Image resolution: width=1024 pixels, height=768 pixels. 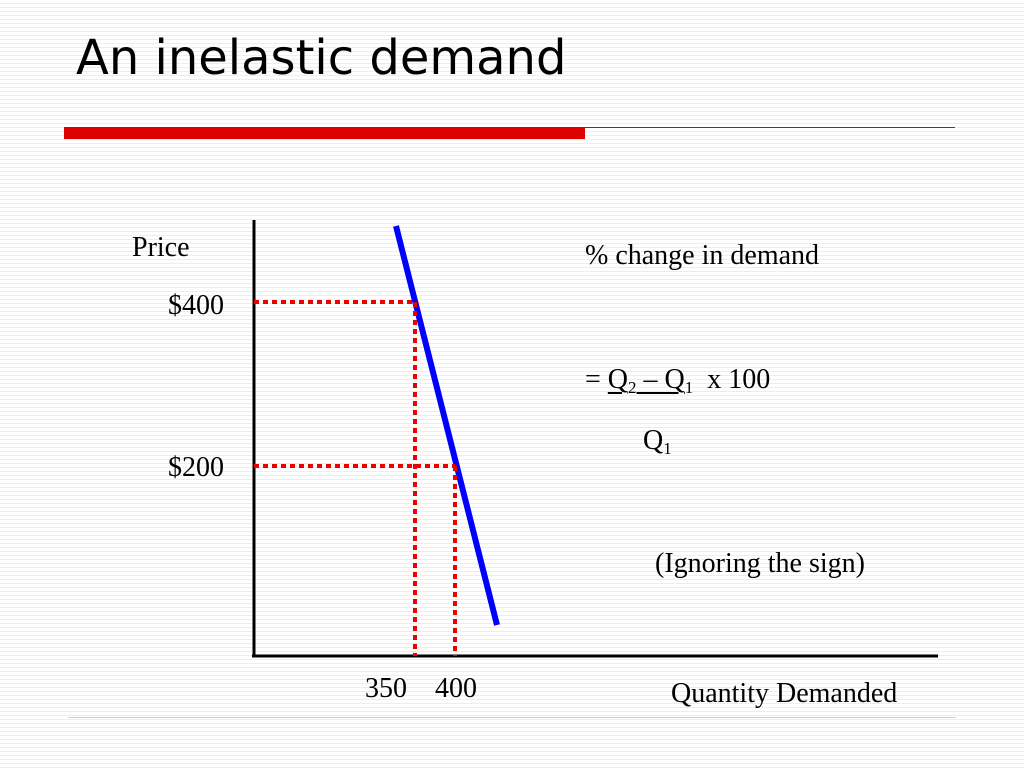 I want to click on x-tick-label-400: 400, so click(x=456, y=688).